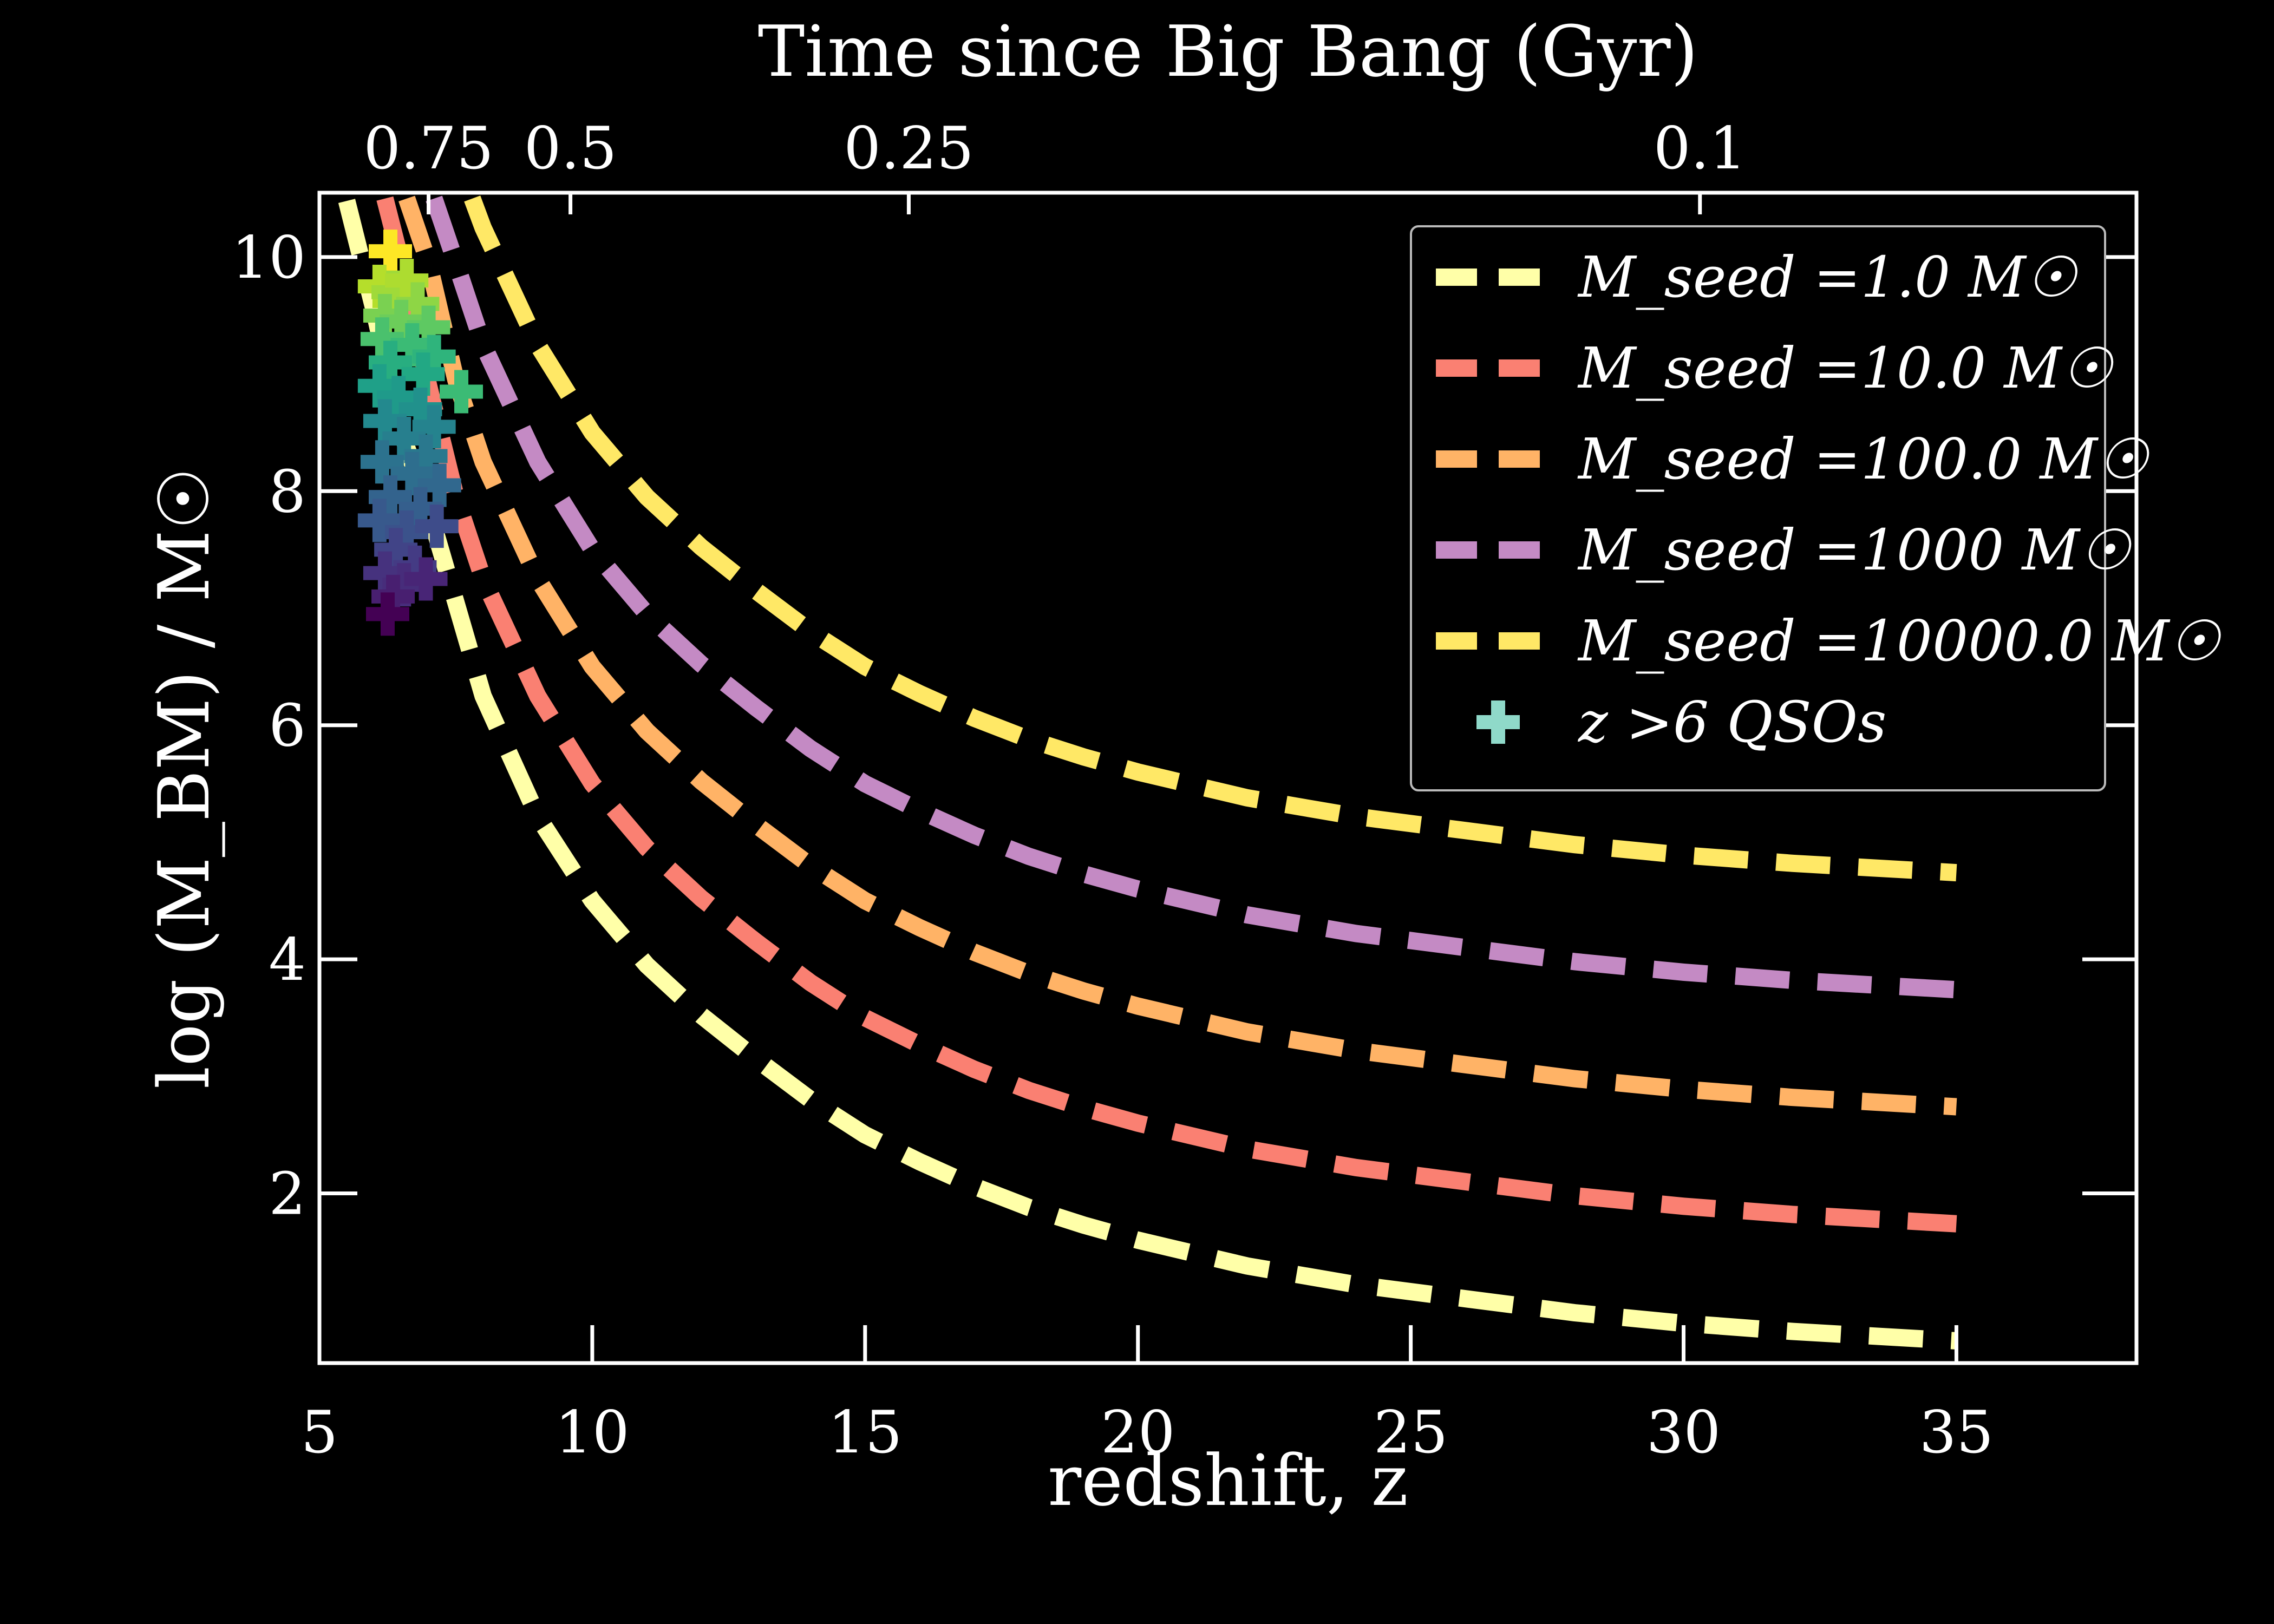 The height and width of the screenshot is (1624, 2274). What do you see at coordinates (1758, 508) in the screenshot?
I see `legend-box` at bounding box center [1758, 508].